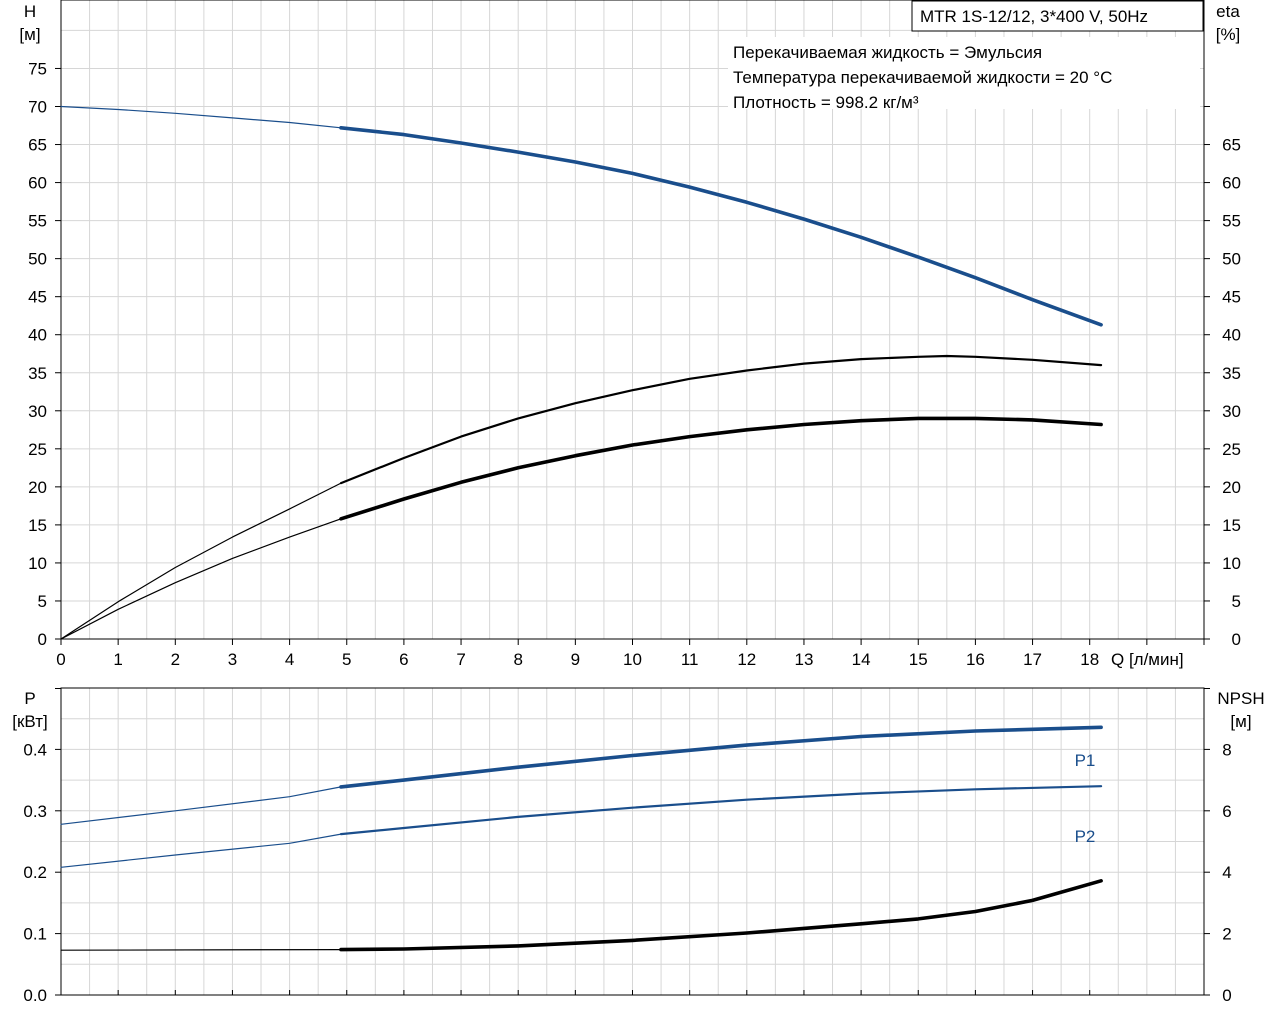 The image size is (1280, 1024). What do you see at coordinates (1231, 563) in the screenshot?
I see `y-tick-label-right: 10` at bounding box center [1231, 563].